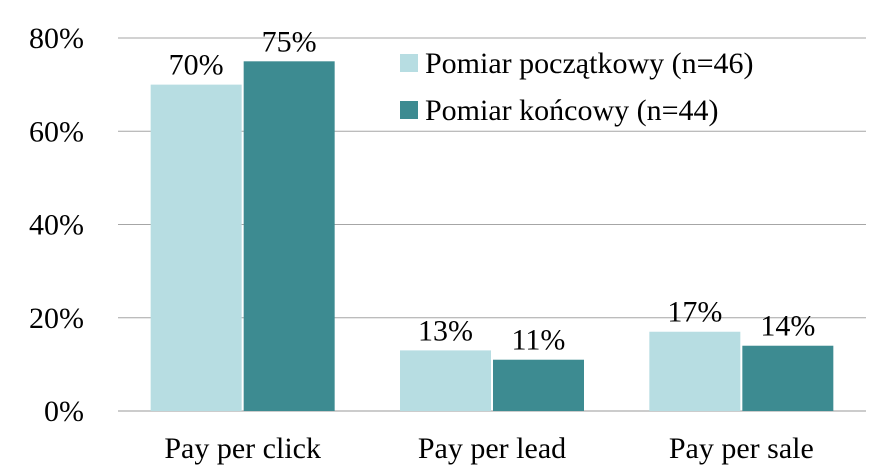 The height and width of the screenshot is (475, 871). What do you see at coordinates (572, 110) in the screenshot?
I see `legend-label: Pomiar końcowy (n=44)` at bounding box center [572, 110].